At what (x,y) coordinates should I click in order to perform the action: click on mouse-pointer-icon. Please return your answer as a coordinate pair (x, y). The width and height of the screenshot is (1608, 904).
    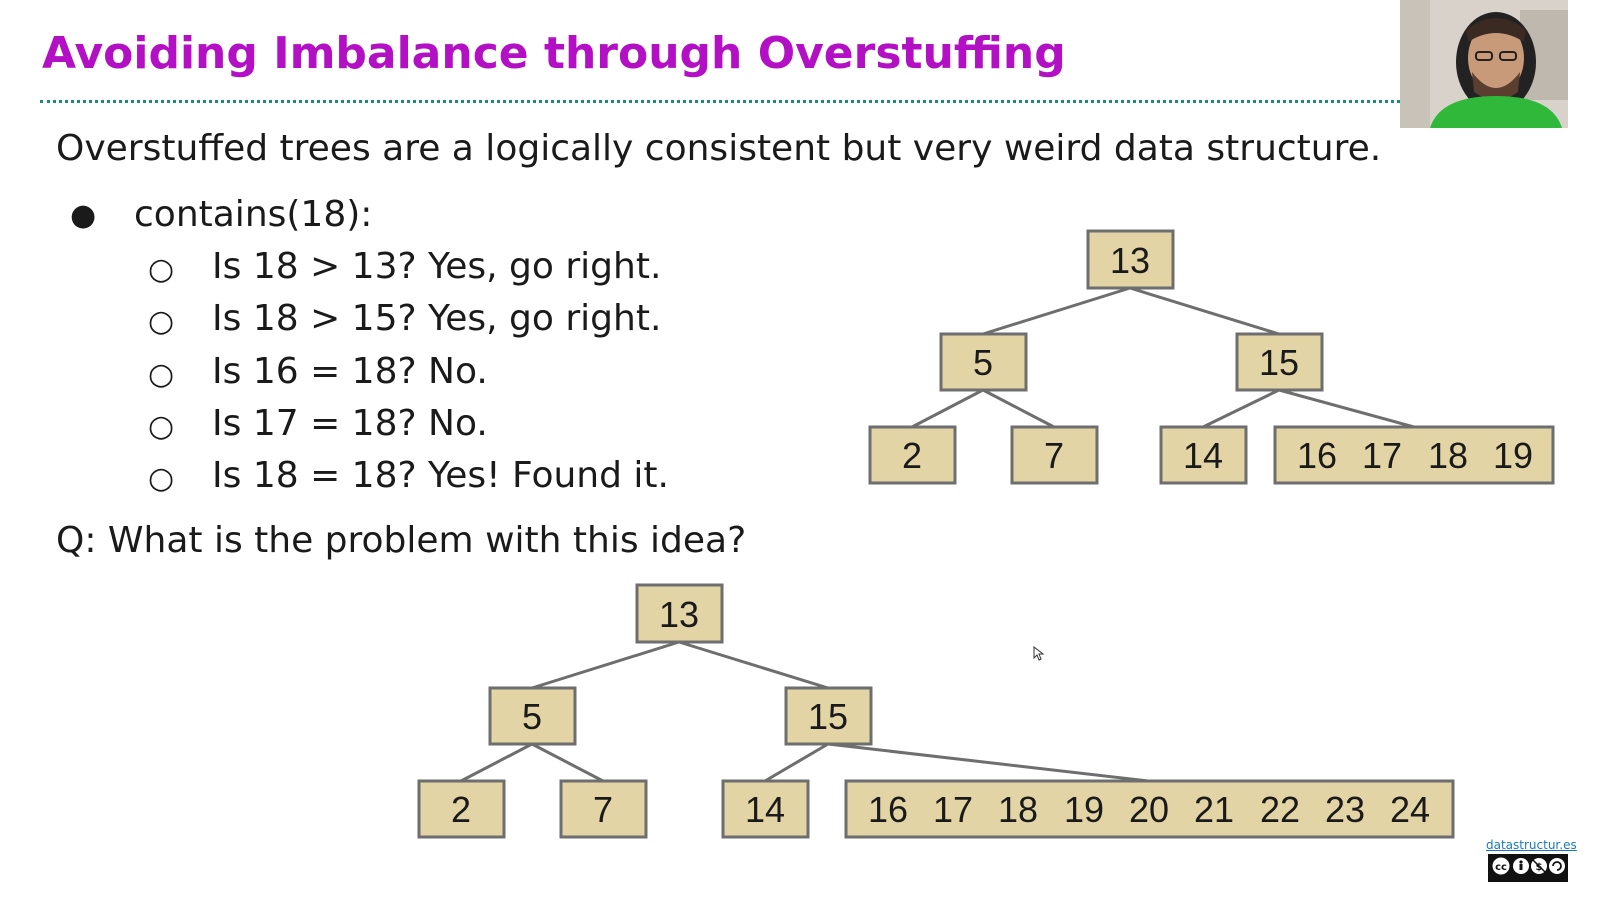
    Looking at the image, I should click on (1039, 653).